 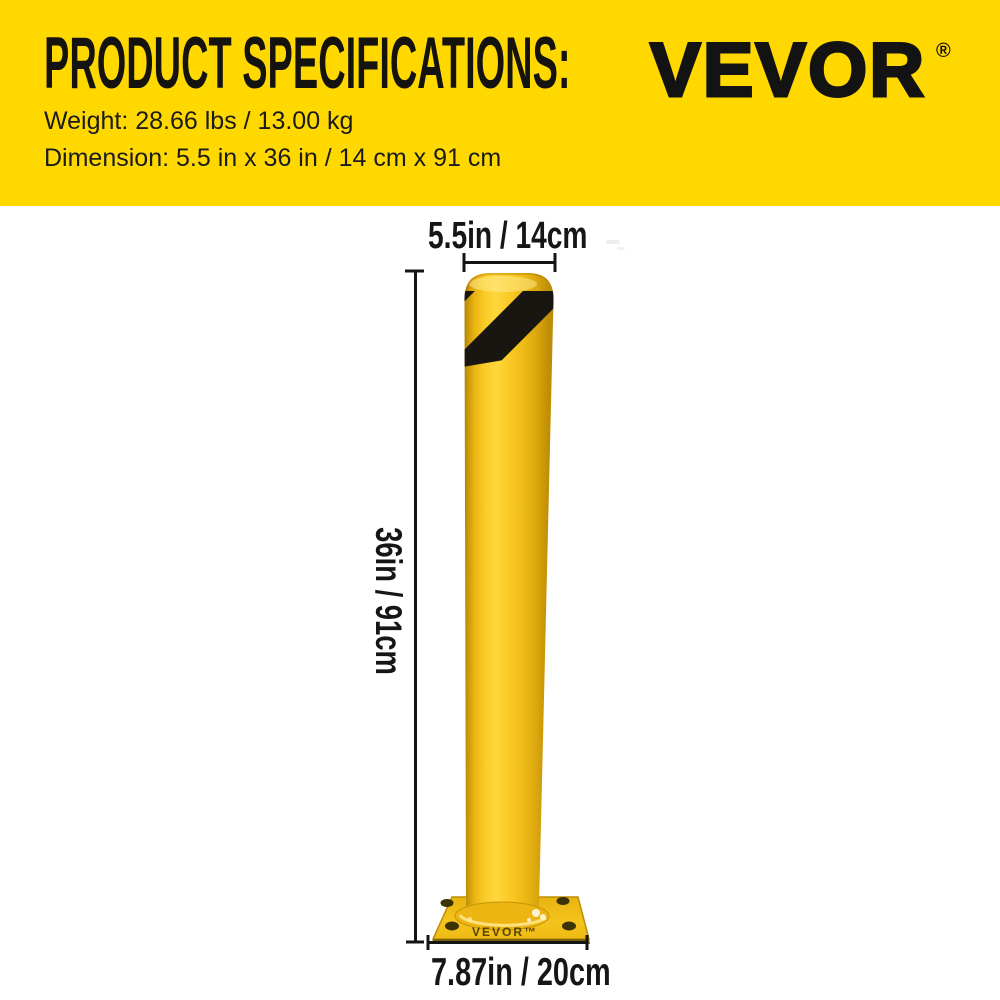 What do you see at coordinates (509, 589) in the screenshot?
I see `bollard-post` at bounding box center [509, 589].